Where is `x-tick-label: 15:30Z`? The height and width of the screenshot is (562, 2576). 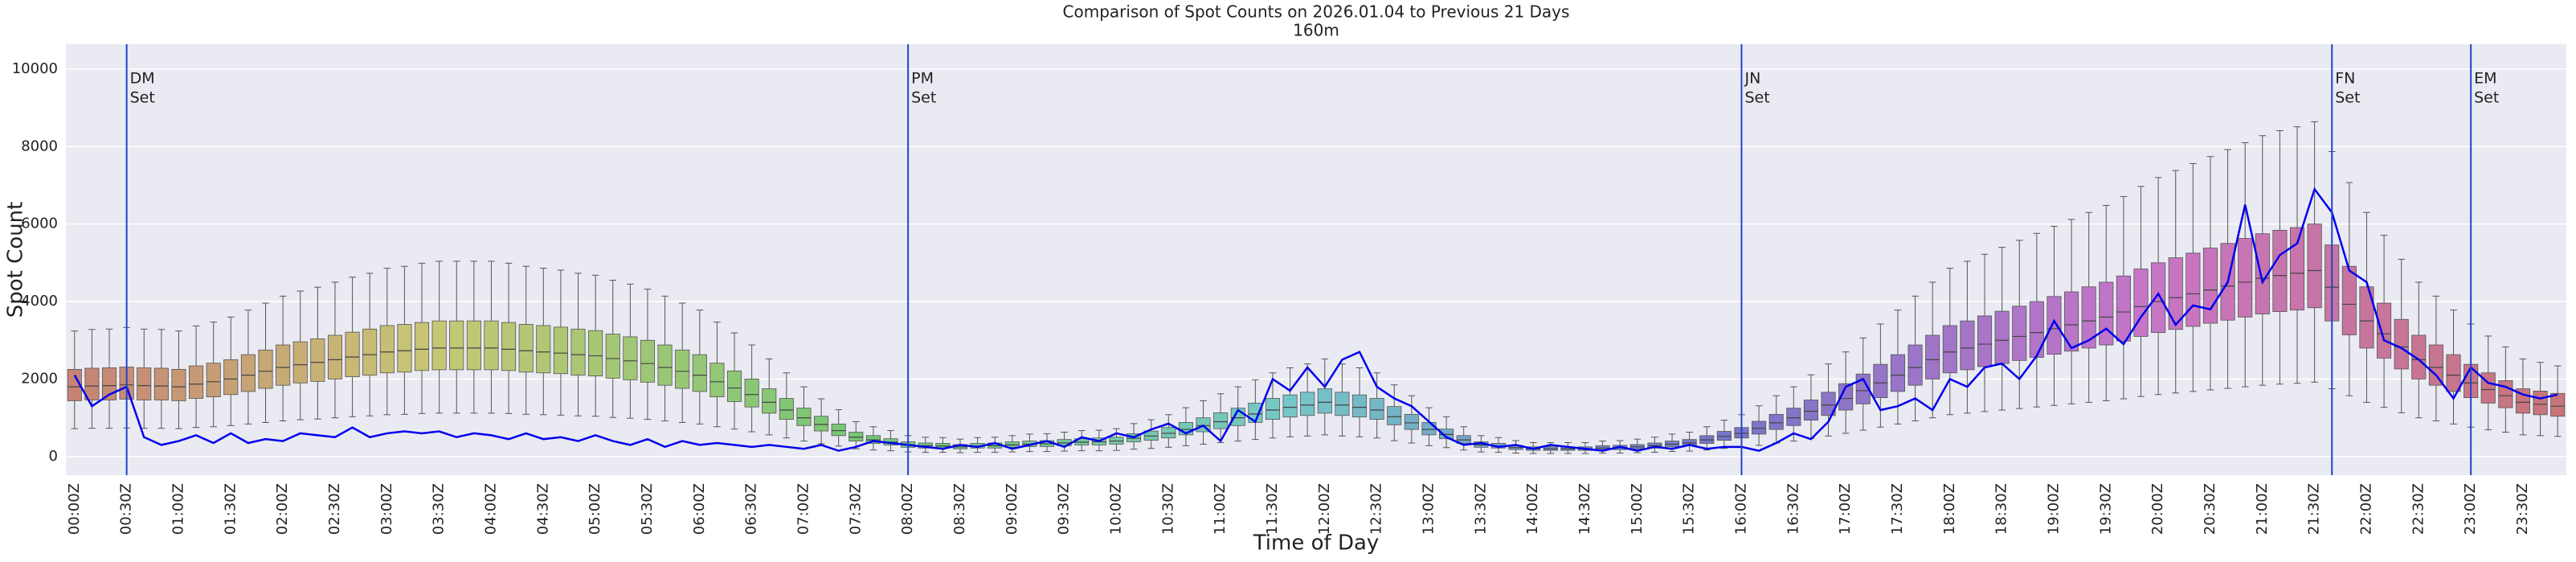 x-tick-label: 15:30Z is located at coordinates (1690, 509).